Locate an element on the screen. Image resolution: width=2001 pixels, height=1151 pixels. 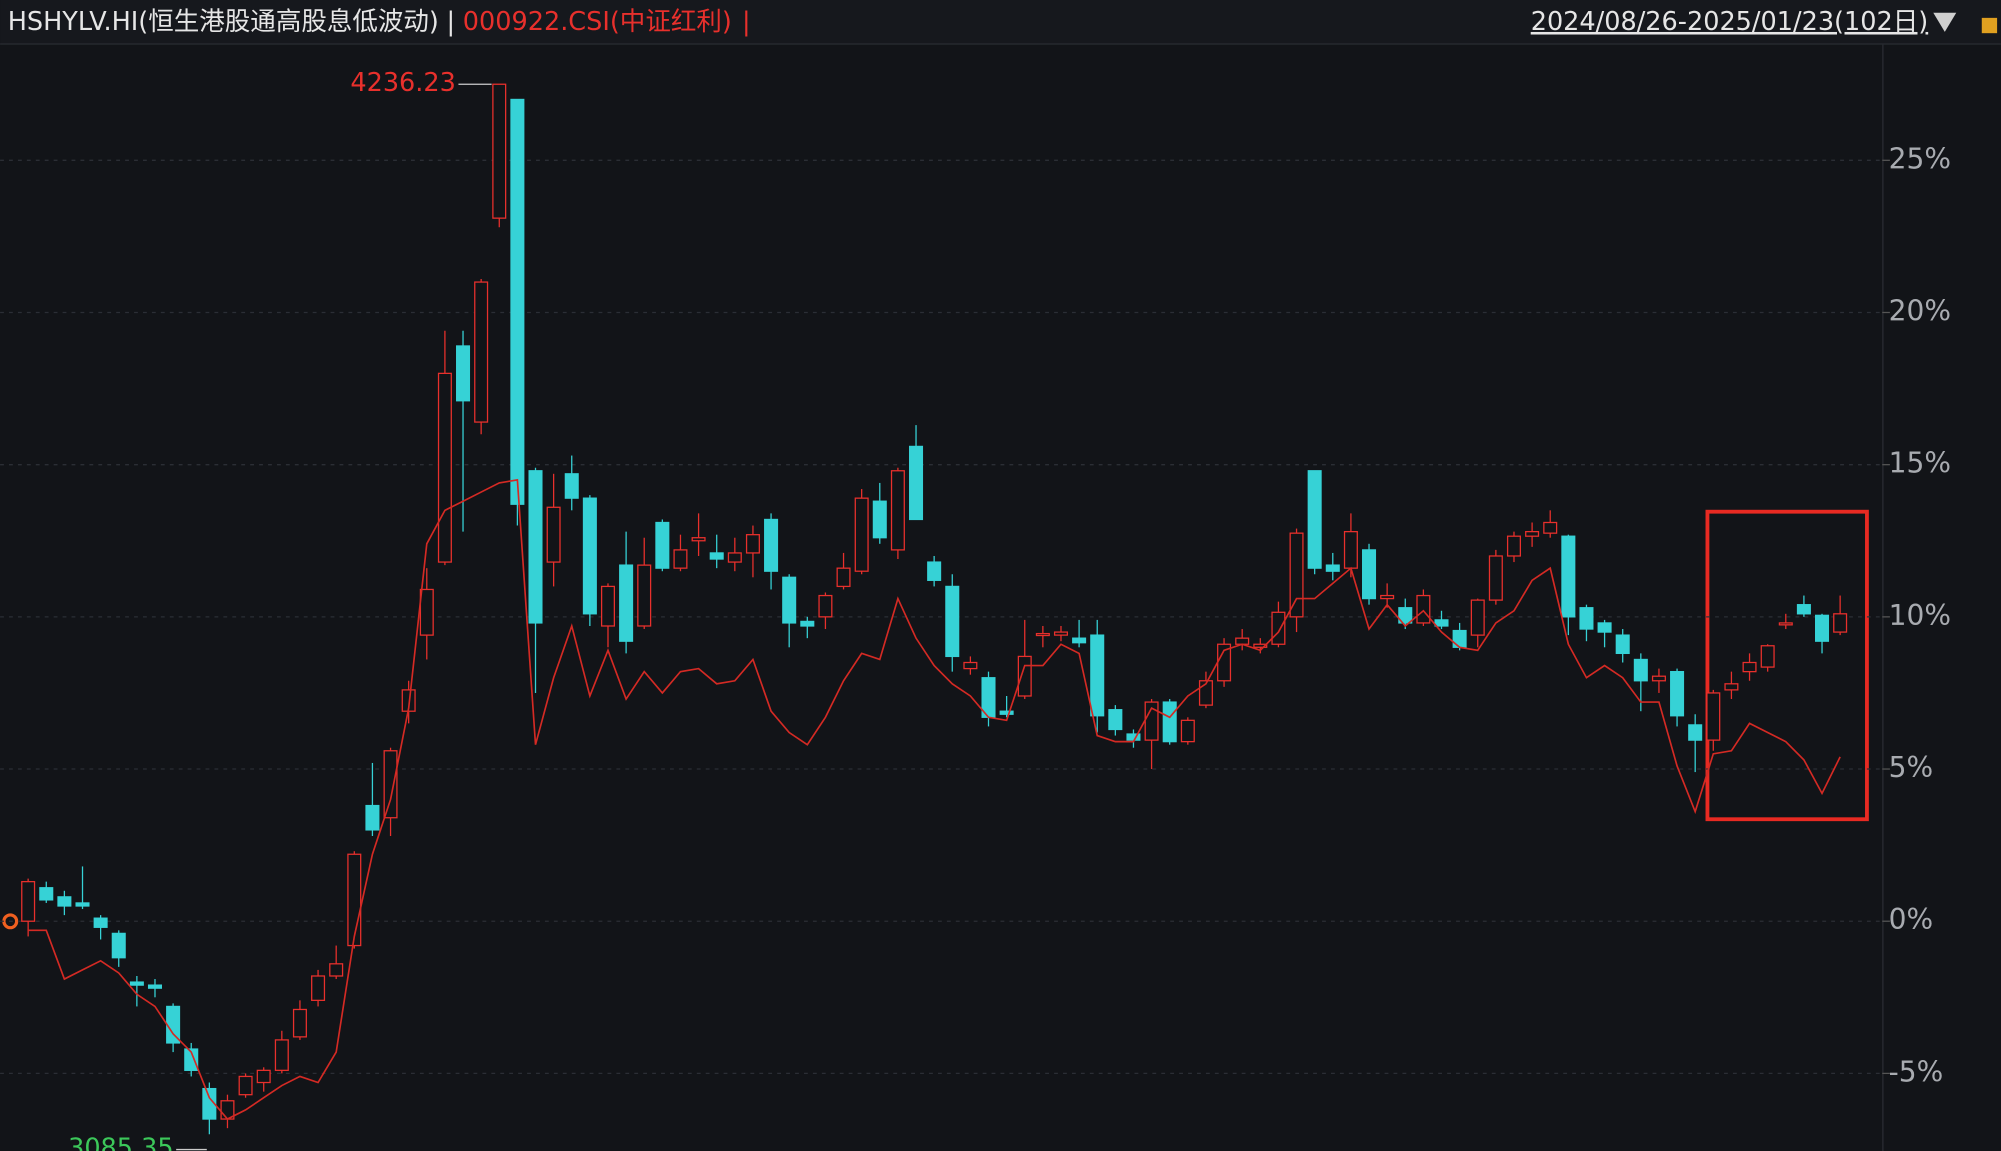
y-tick-label: 0% is located at coordinates (1911, 919).